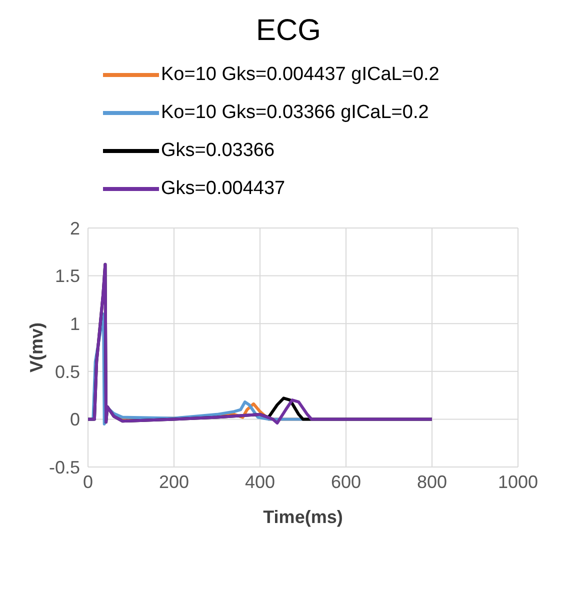  What do you see at coordinates (518, 482) in the screenshot?
I see `x-tick-label: 1000` at bounding box center [518, 482].